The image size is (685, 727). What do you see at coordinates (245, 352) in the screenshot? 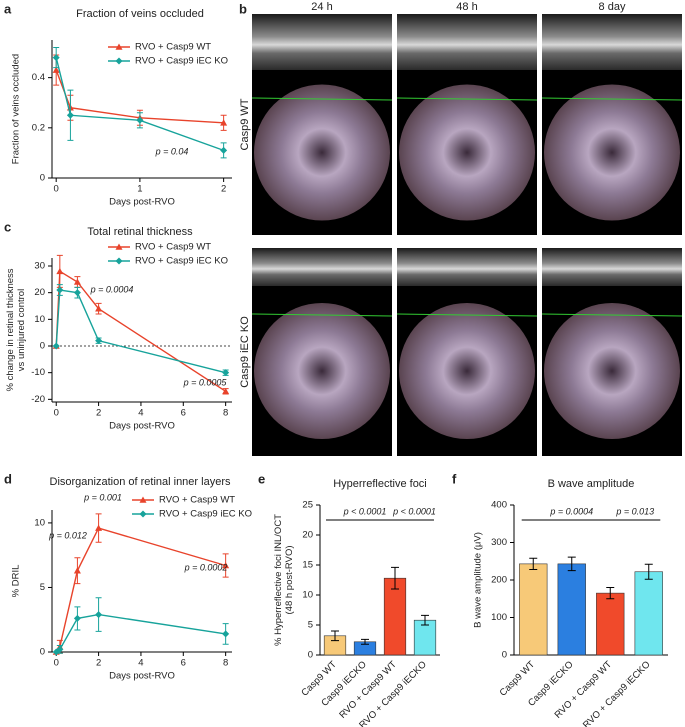
I see `row-label: Casp9 iEC KO` at bounding box center [245, 352].